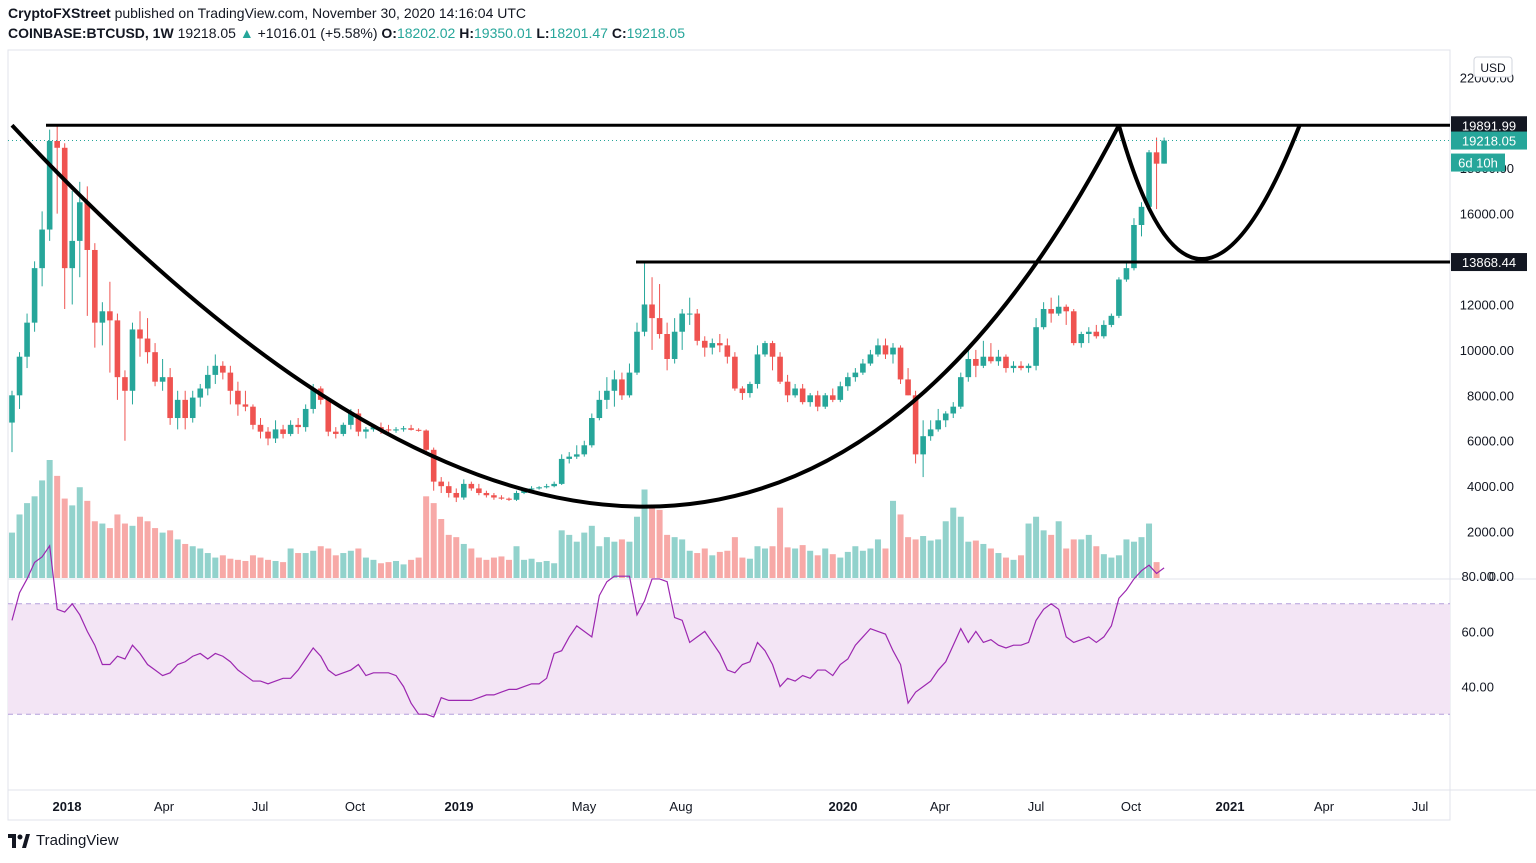  Describe the element at coordinates (91, 33) in the screenshot. I see `symbol-name: COINBASE:BTCUSD, 1W` at that location.